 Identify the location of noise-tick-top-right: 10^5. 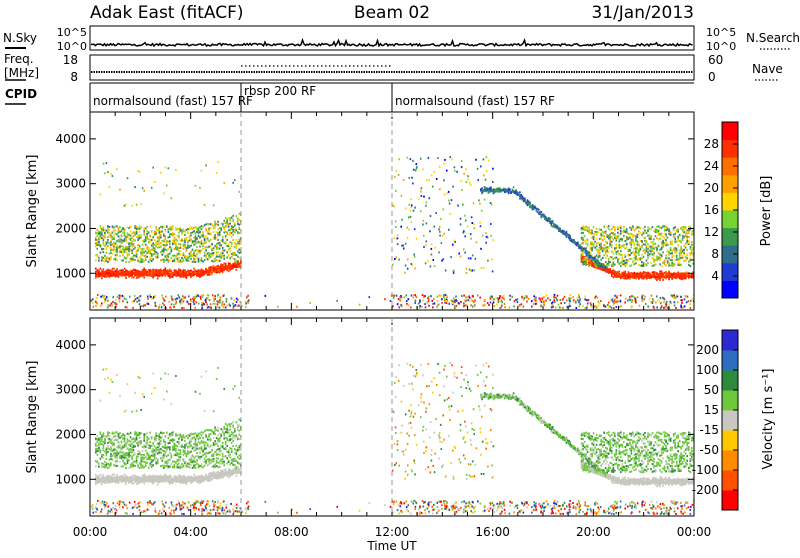
(721, 32).